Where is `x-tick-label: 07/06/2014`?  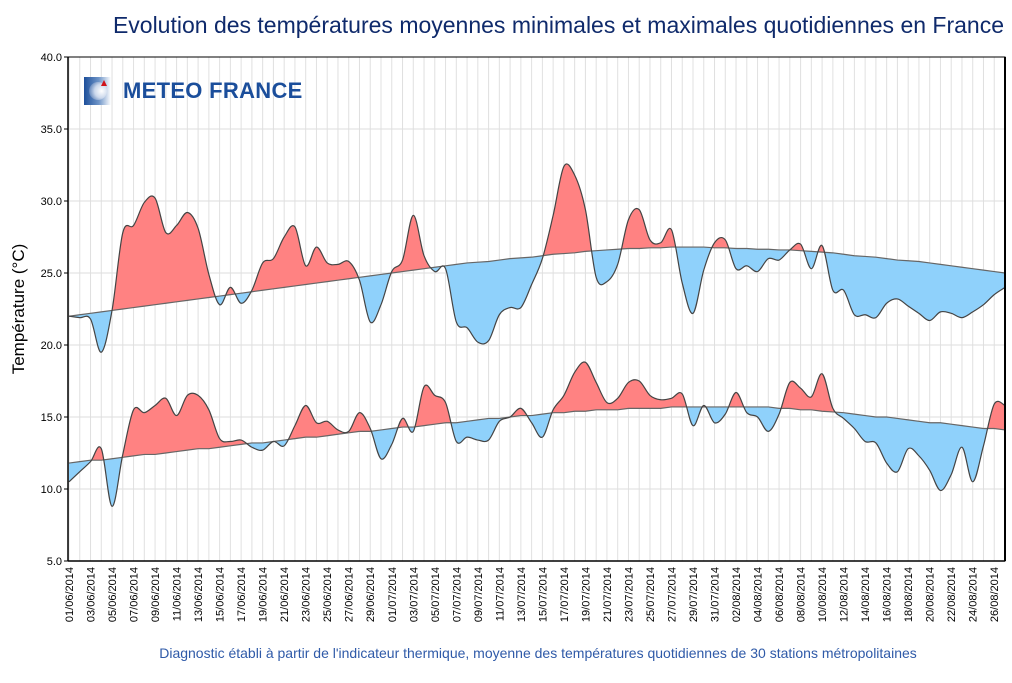 x-tick-label: 07/06/2014 is located at coordinates (135, 594).